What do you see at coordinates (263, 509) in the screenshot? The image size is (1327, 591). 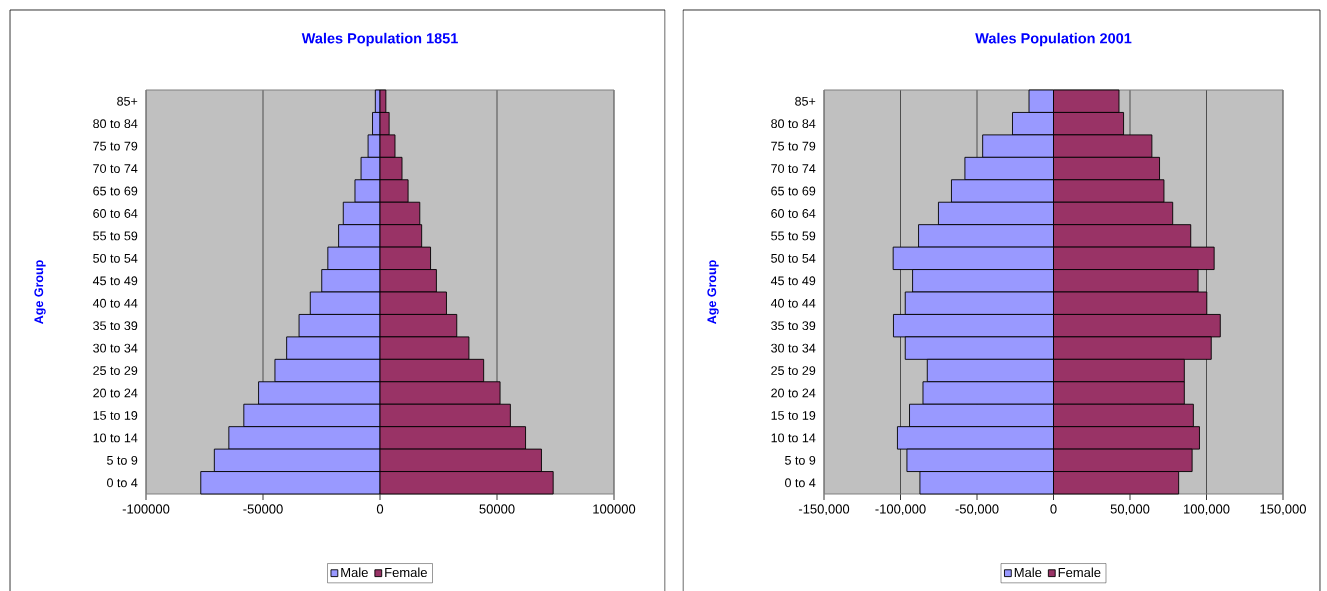 I see `x-tick-label: -50000` at bounding box center [263, 509].